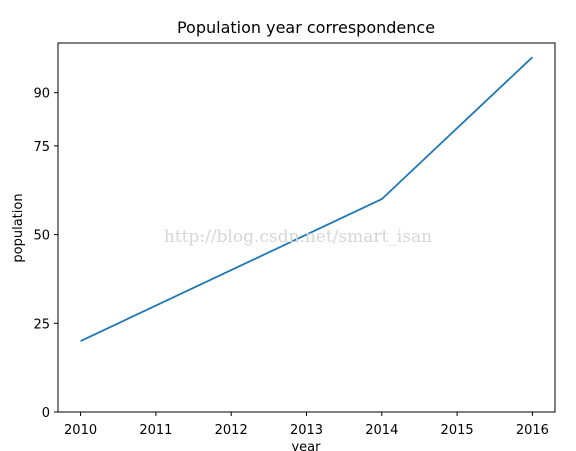  Describe the element at coordinates (41, 94) in the screenshot. I see `y-tick-label: 90` at that location.